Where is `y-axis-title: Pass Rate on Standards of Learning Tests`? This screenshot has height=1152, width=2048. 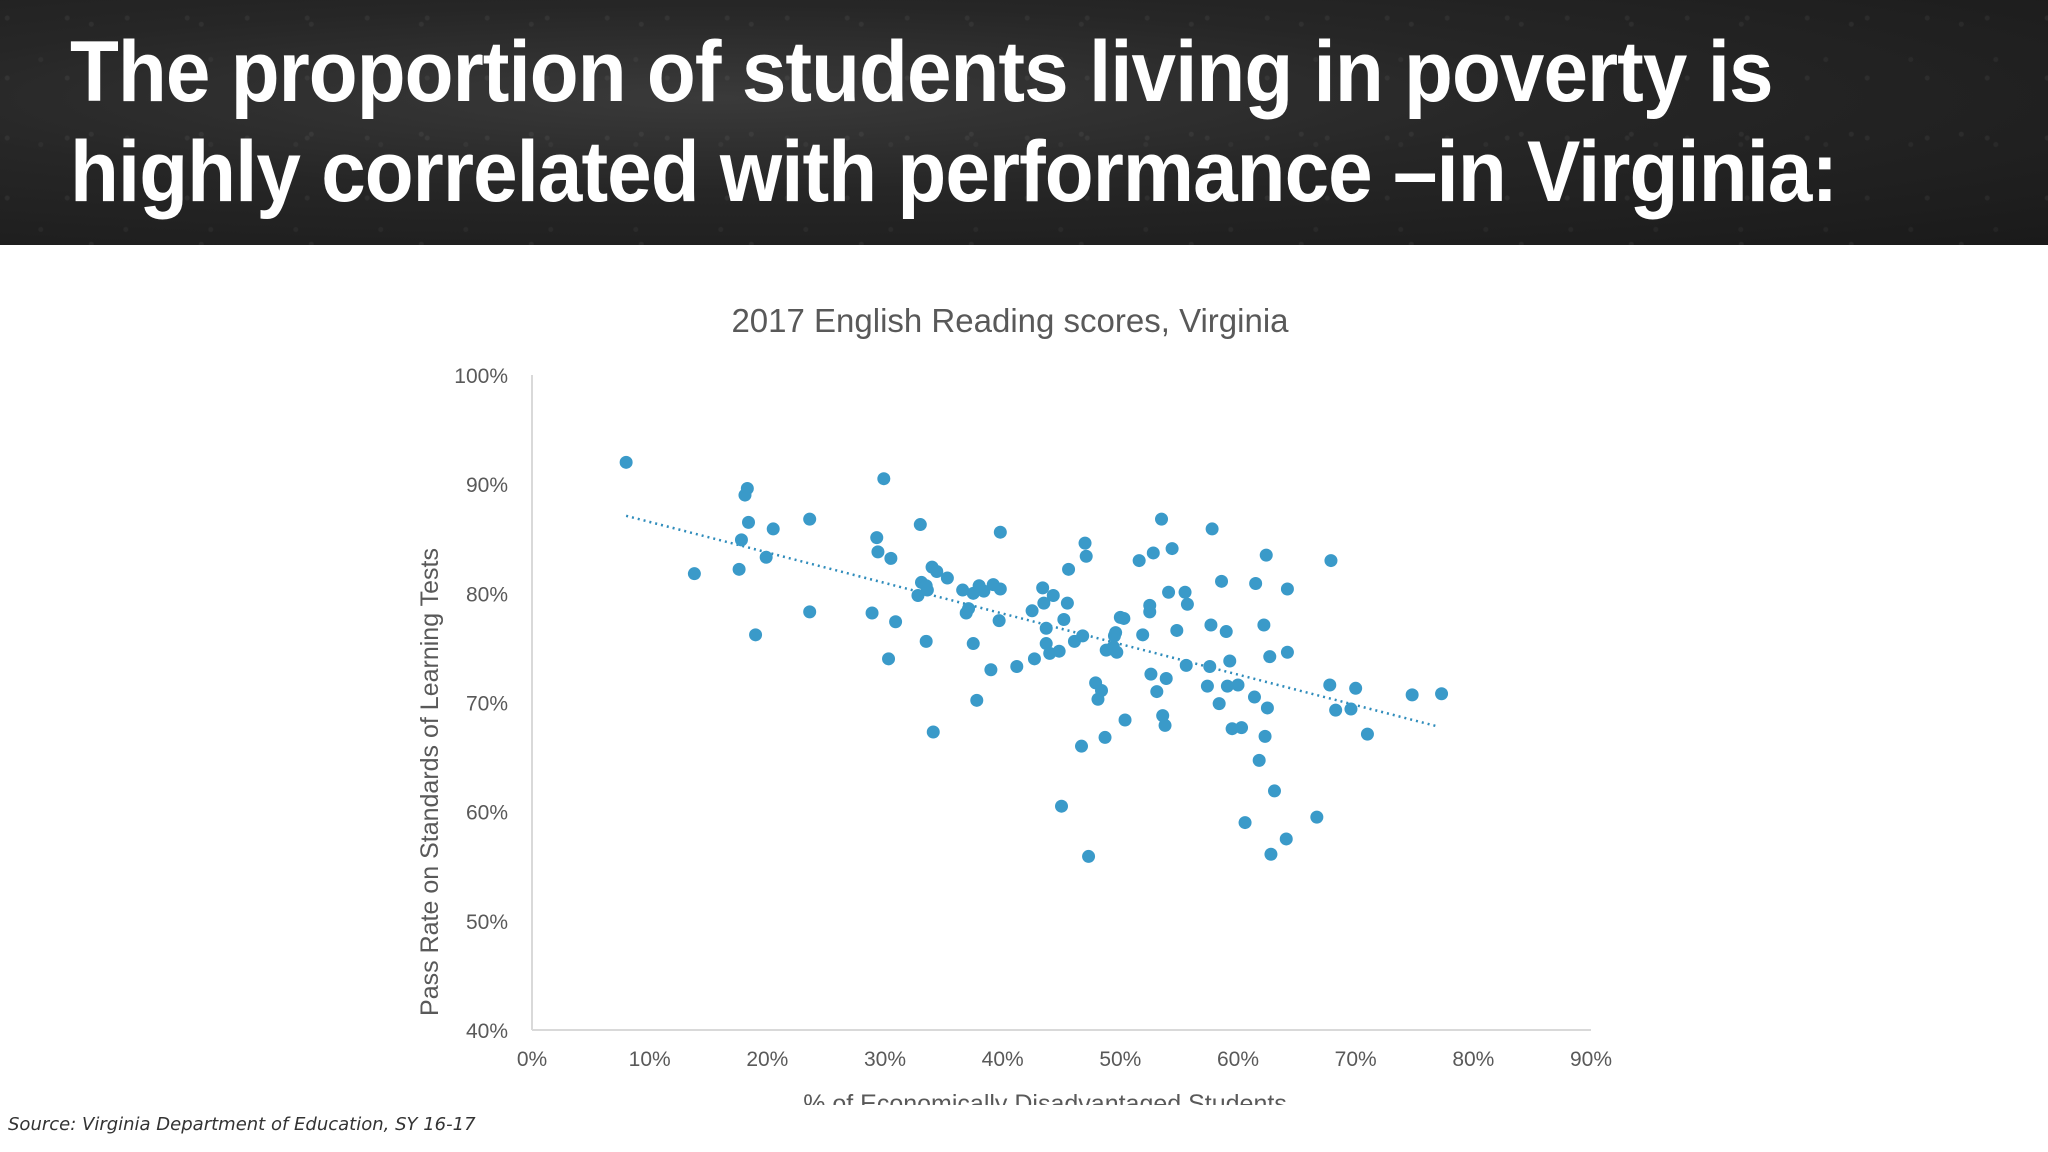
y-axis-title: Pass Rate on Standards of Learning Tests is located at coordinates (430, 782).